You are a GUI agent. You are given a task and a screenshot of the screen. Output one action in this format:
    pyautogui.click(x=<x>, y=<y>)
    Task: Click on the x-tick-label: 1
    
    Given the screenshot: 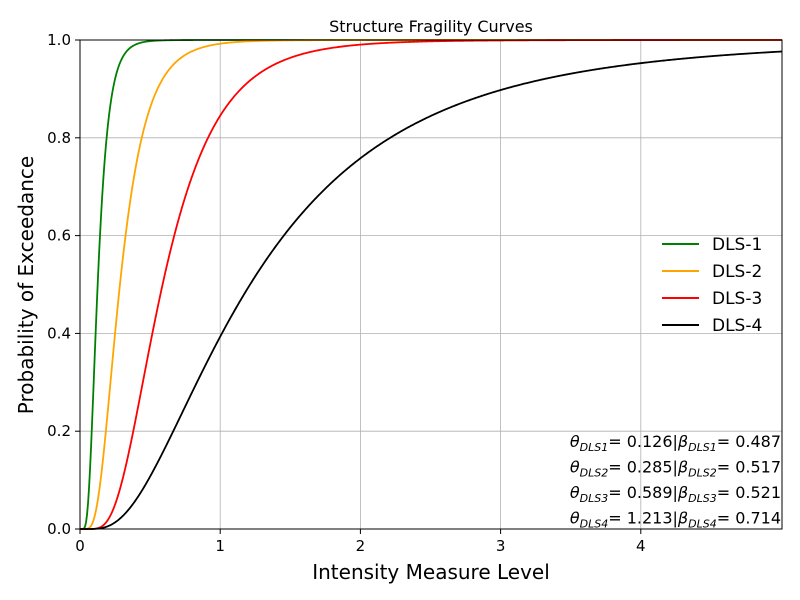 What is the action you would take?
    pyautogui.click(x=220, y=546)
    